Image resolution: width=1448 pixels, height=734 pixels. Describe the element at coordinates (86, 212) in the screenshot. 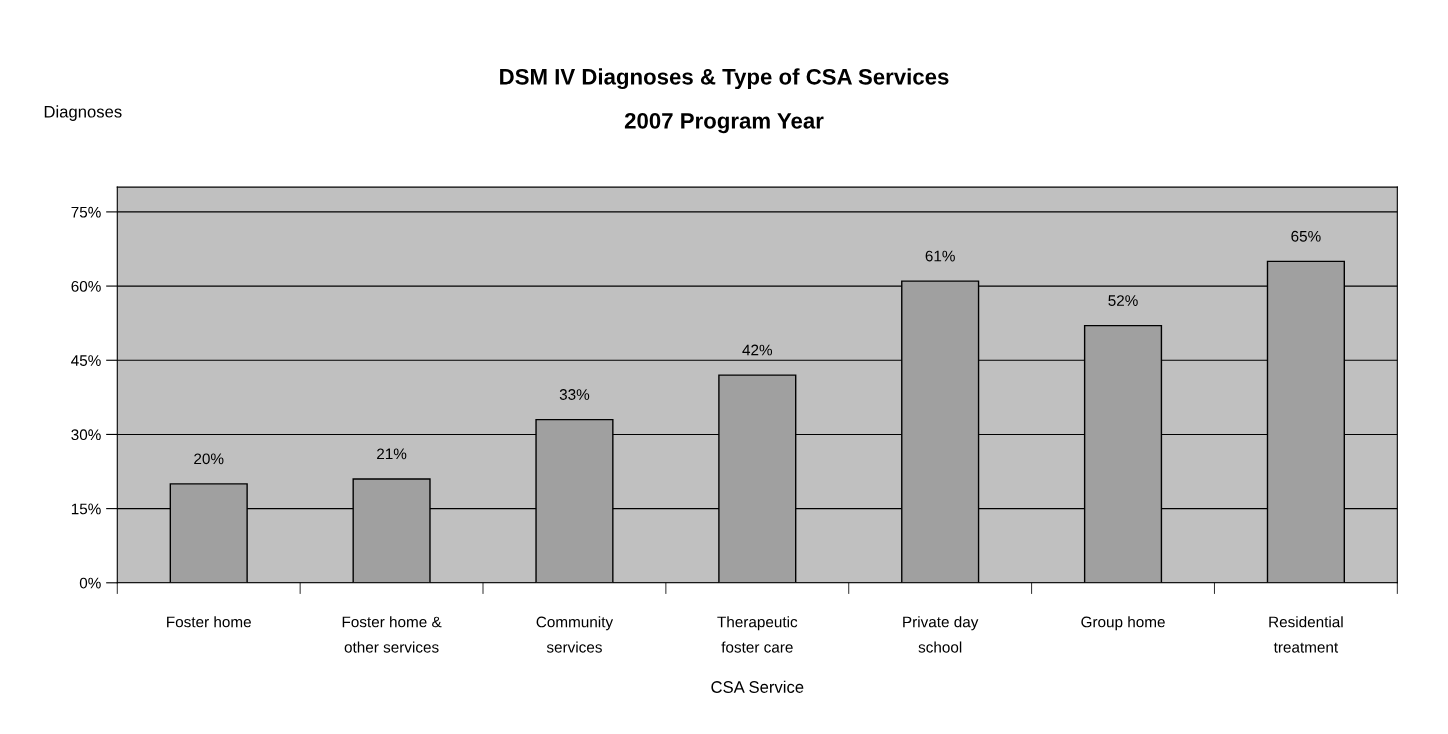

I see `y-tick-label: 75%` at that location.